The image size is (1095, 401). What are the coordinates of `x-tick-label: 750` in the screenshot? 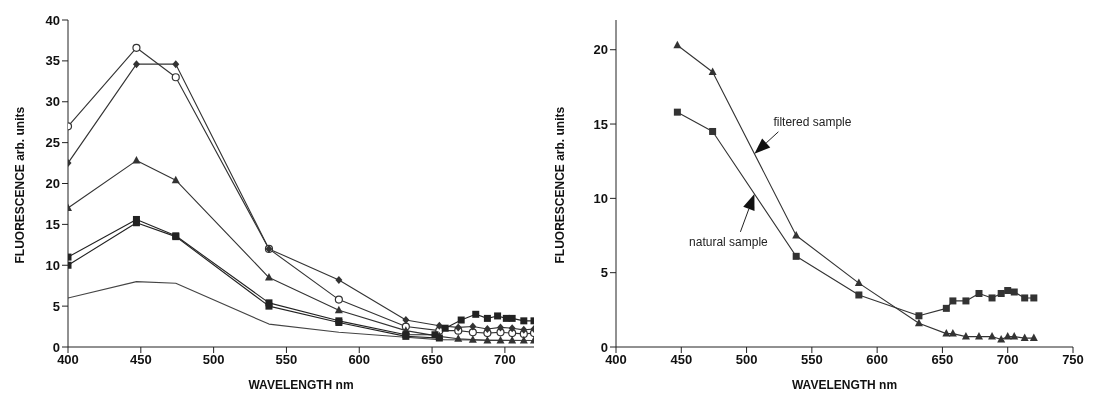 It's located at (1073, 360).